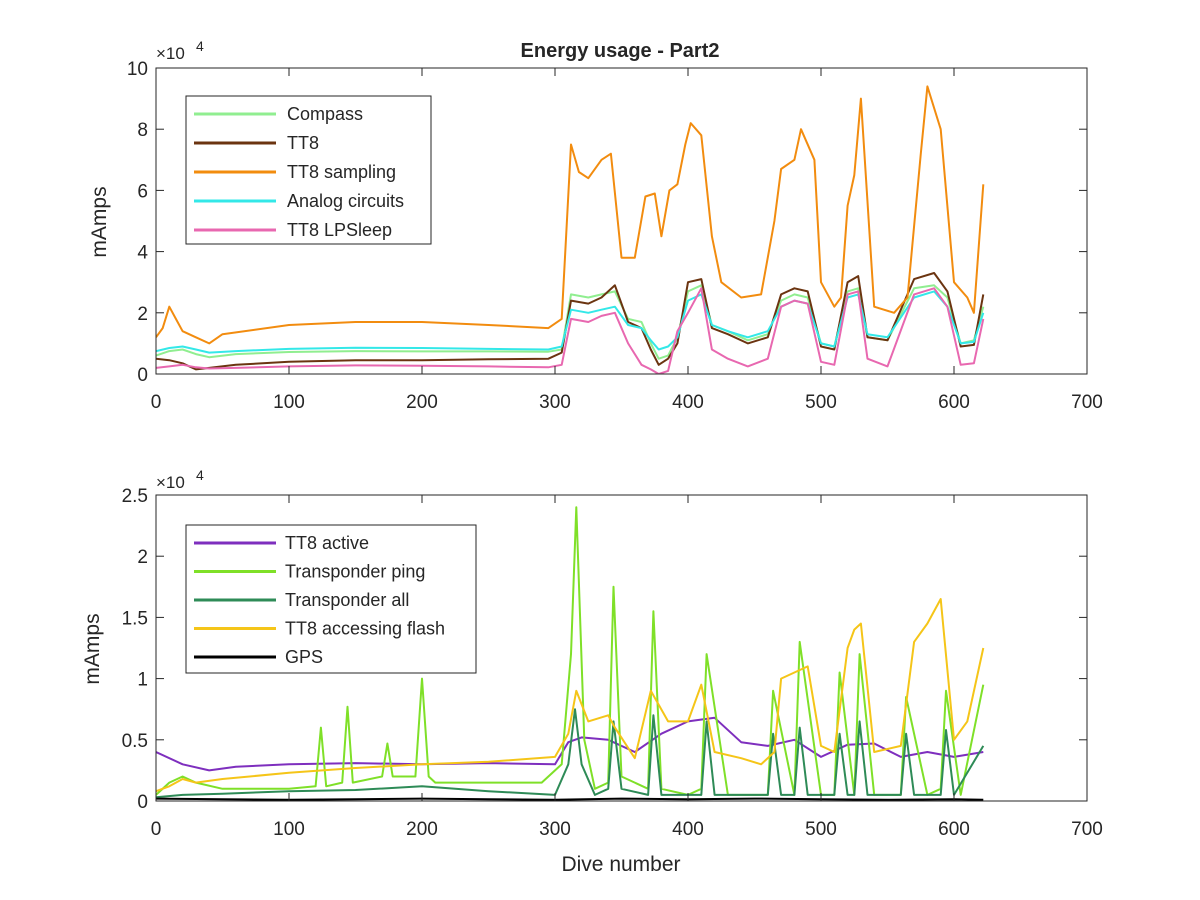 This screenshot has height=900, width=1200. I want to click on series-line-tt8, so click(570, 321).